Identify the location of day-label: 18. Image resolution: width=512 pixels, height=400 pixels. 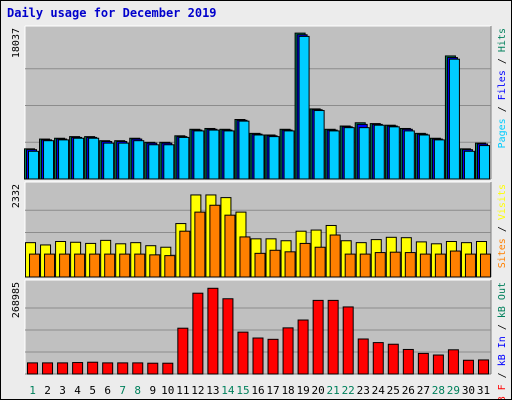
(287, 390).